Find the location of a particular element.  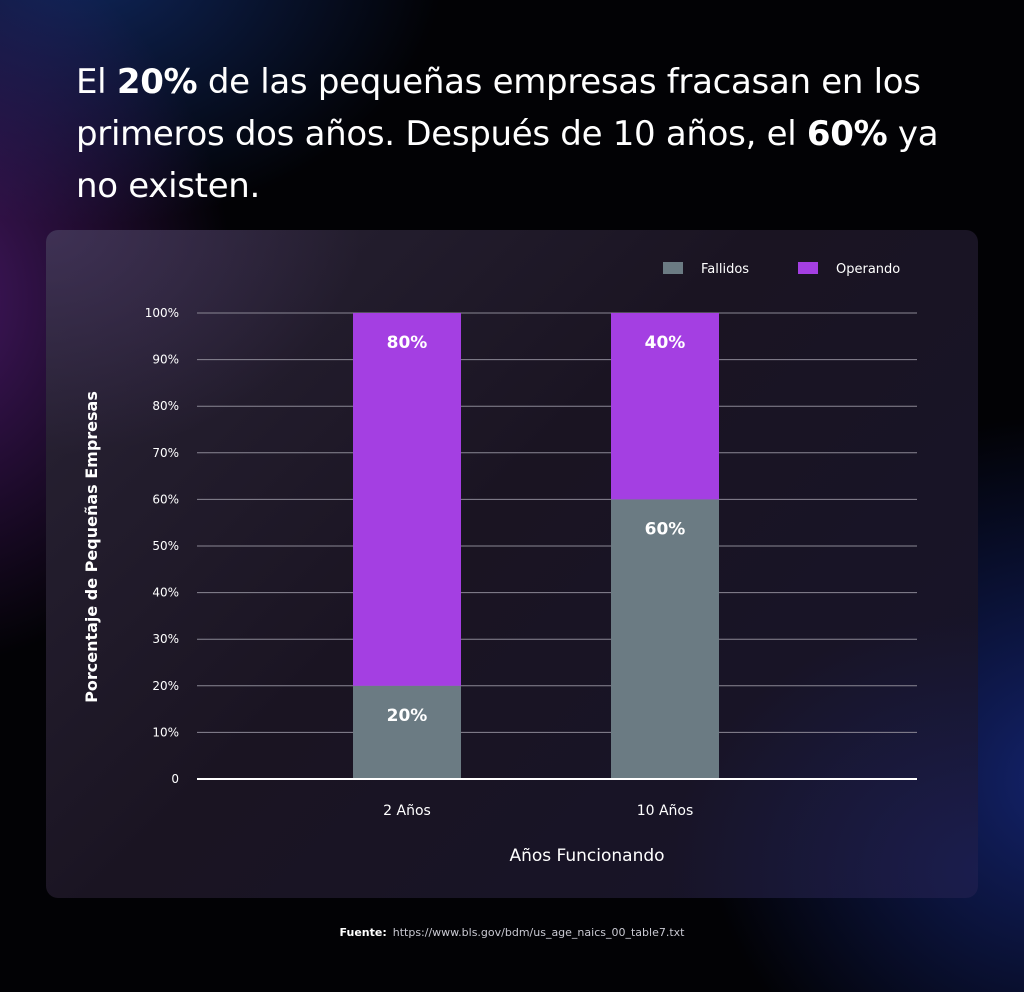

legend-swatch-operando is located at coordinates (808, 268).